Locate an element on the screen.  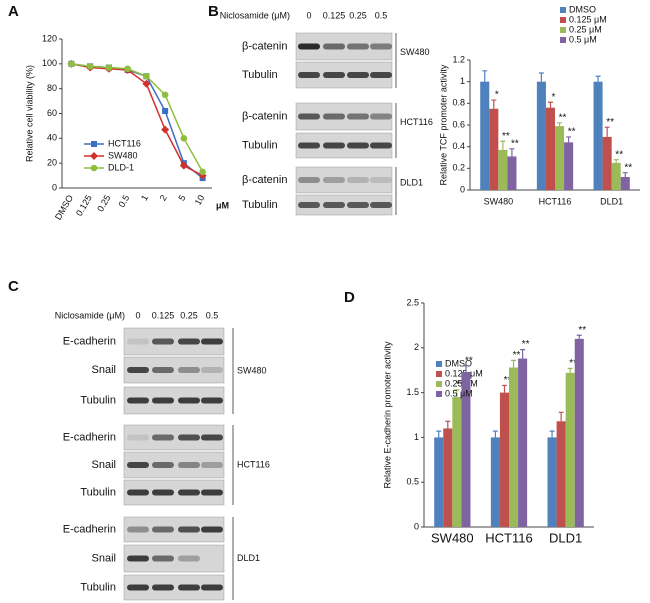
blot-panel is located at coordinates (344, 180).